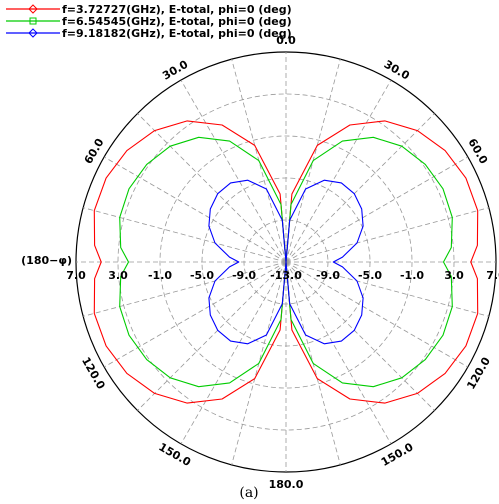 The width and height of the screenshot is (499, 504). I want to click on angle-tick-label: 180.0, so click(286, 484).